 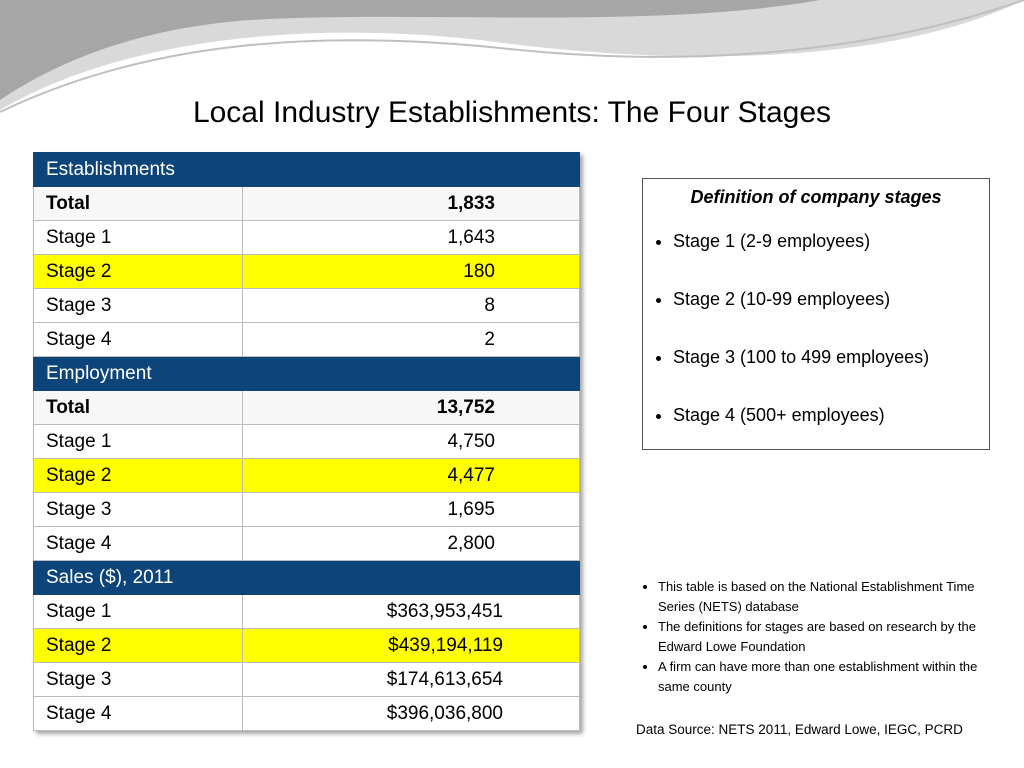 I want to click on row: Total 1,833, so click(x=306, y=203).